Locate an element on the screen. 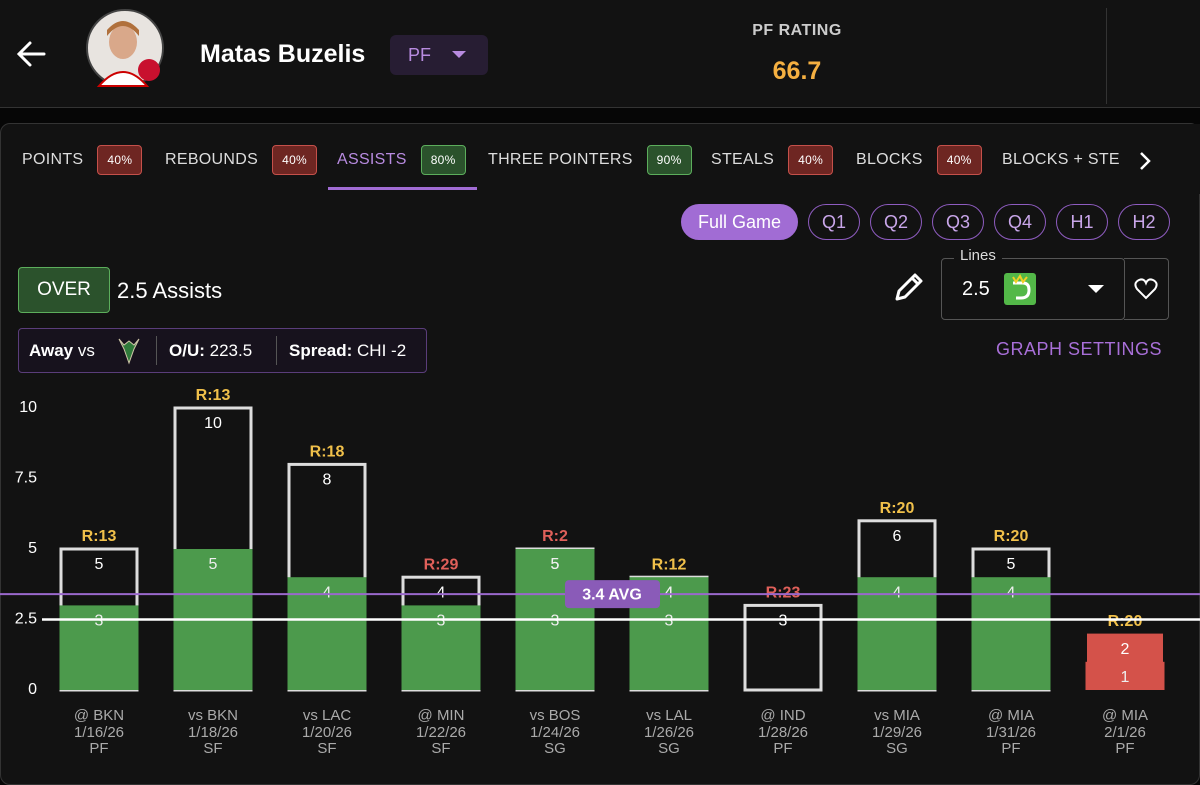 The width and height of the screenshot is (1200, 785). period-pill: Q1 is located at coordinates (834, 222).